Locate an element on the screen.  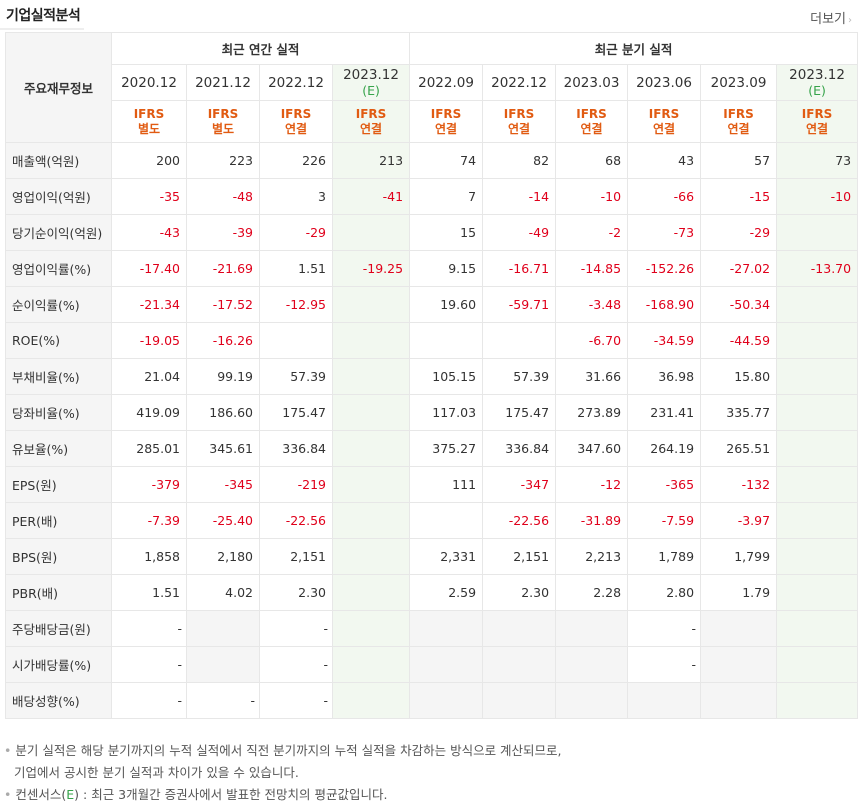
value-cell: 375.27 is located at coordinates (446, 448).